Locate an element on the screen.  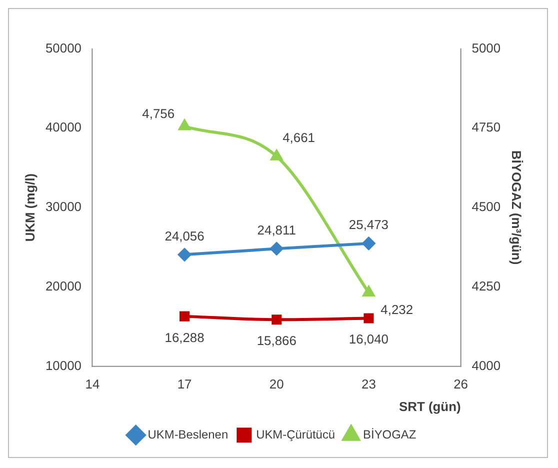
y-tick-label: 50000 is located at coordinates (63, 48).